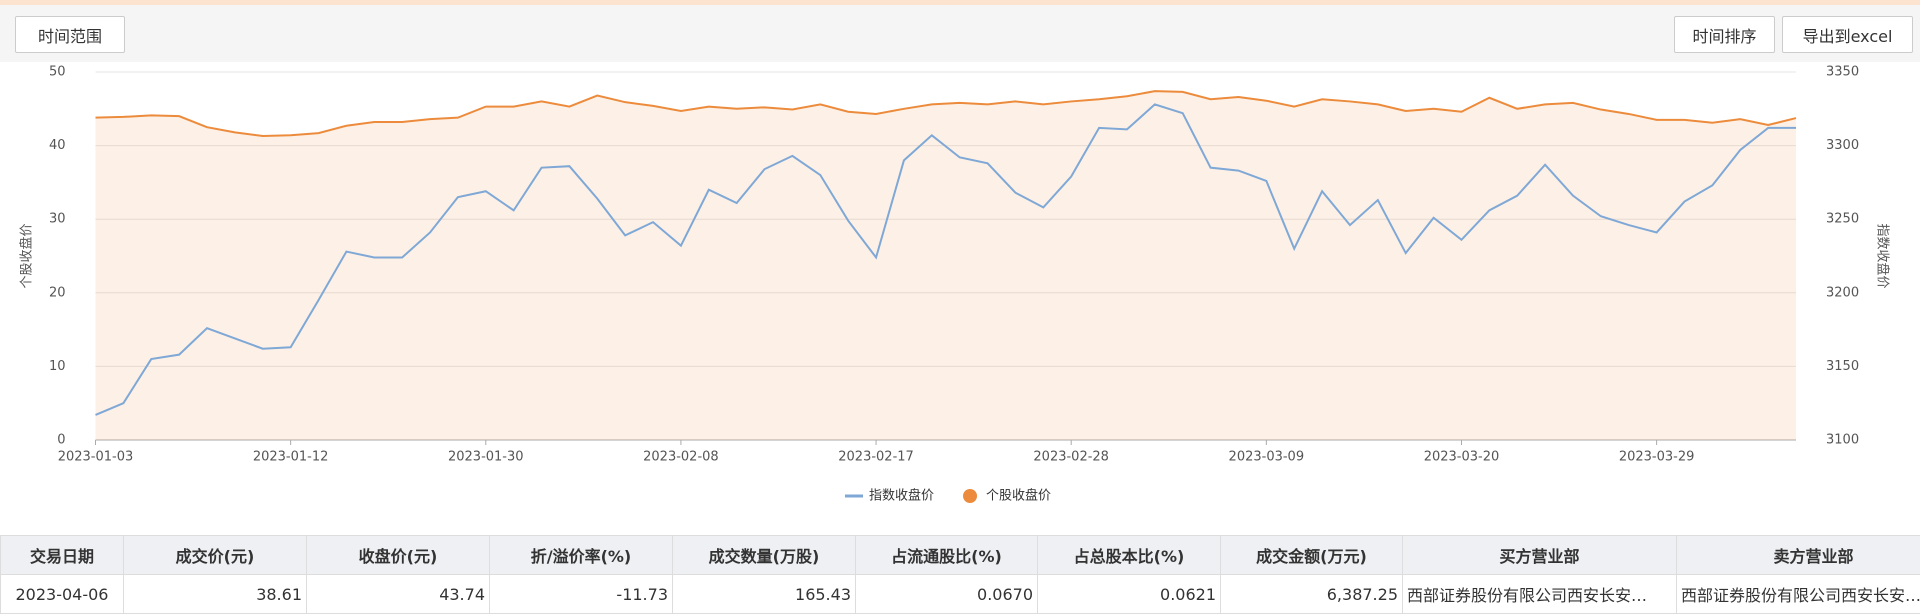 This screenshot has height=614, width=1920. I want to click on x-tick-label: 2023-01-12, so click(291, 457).